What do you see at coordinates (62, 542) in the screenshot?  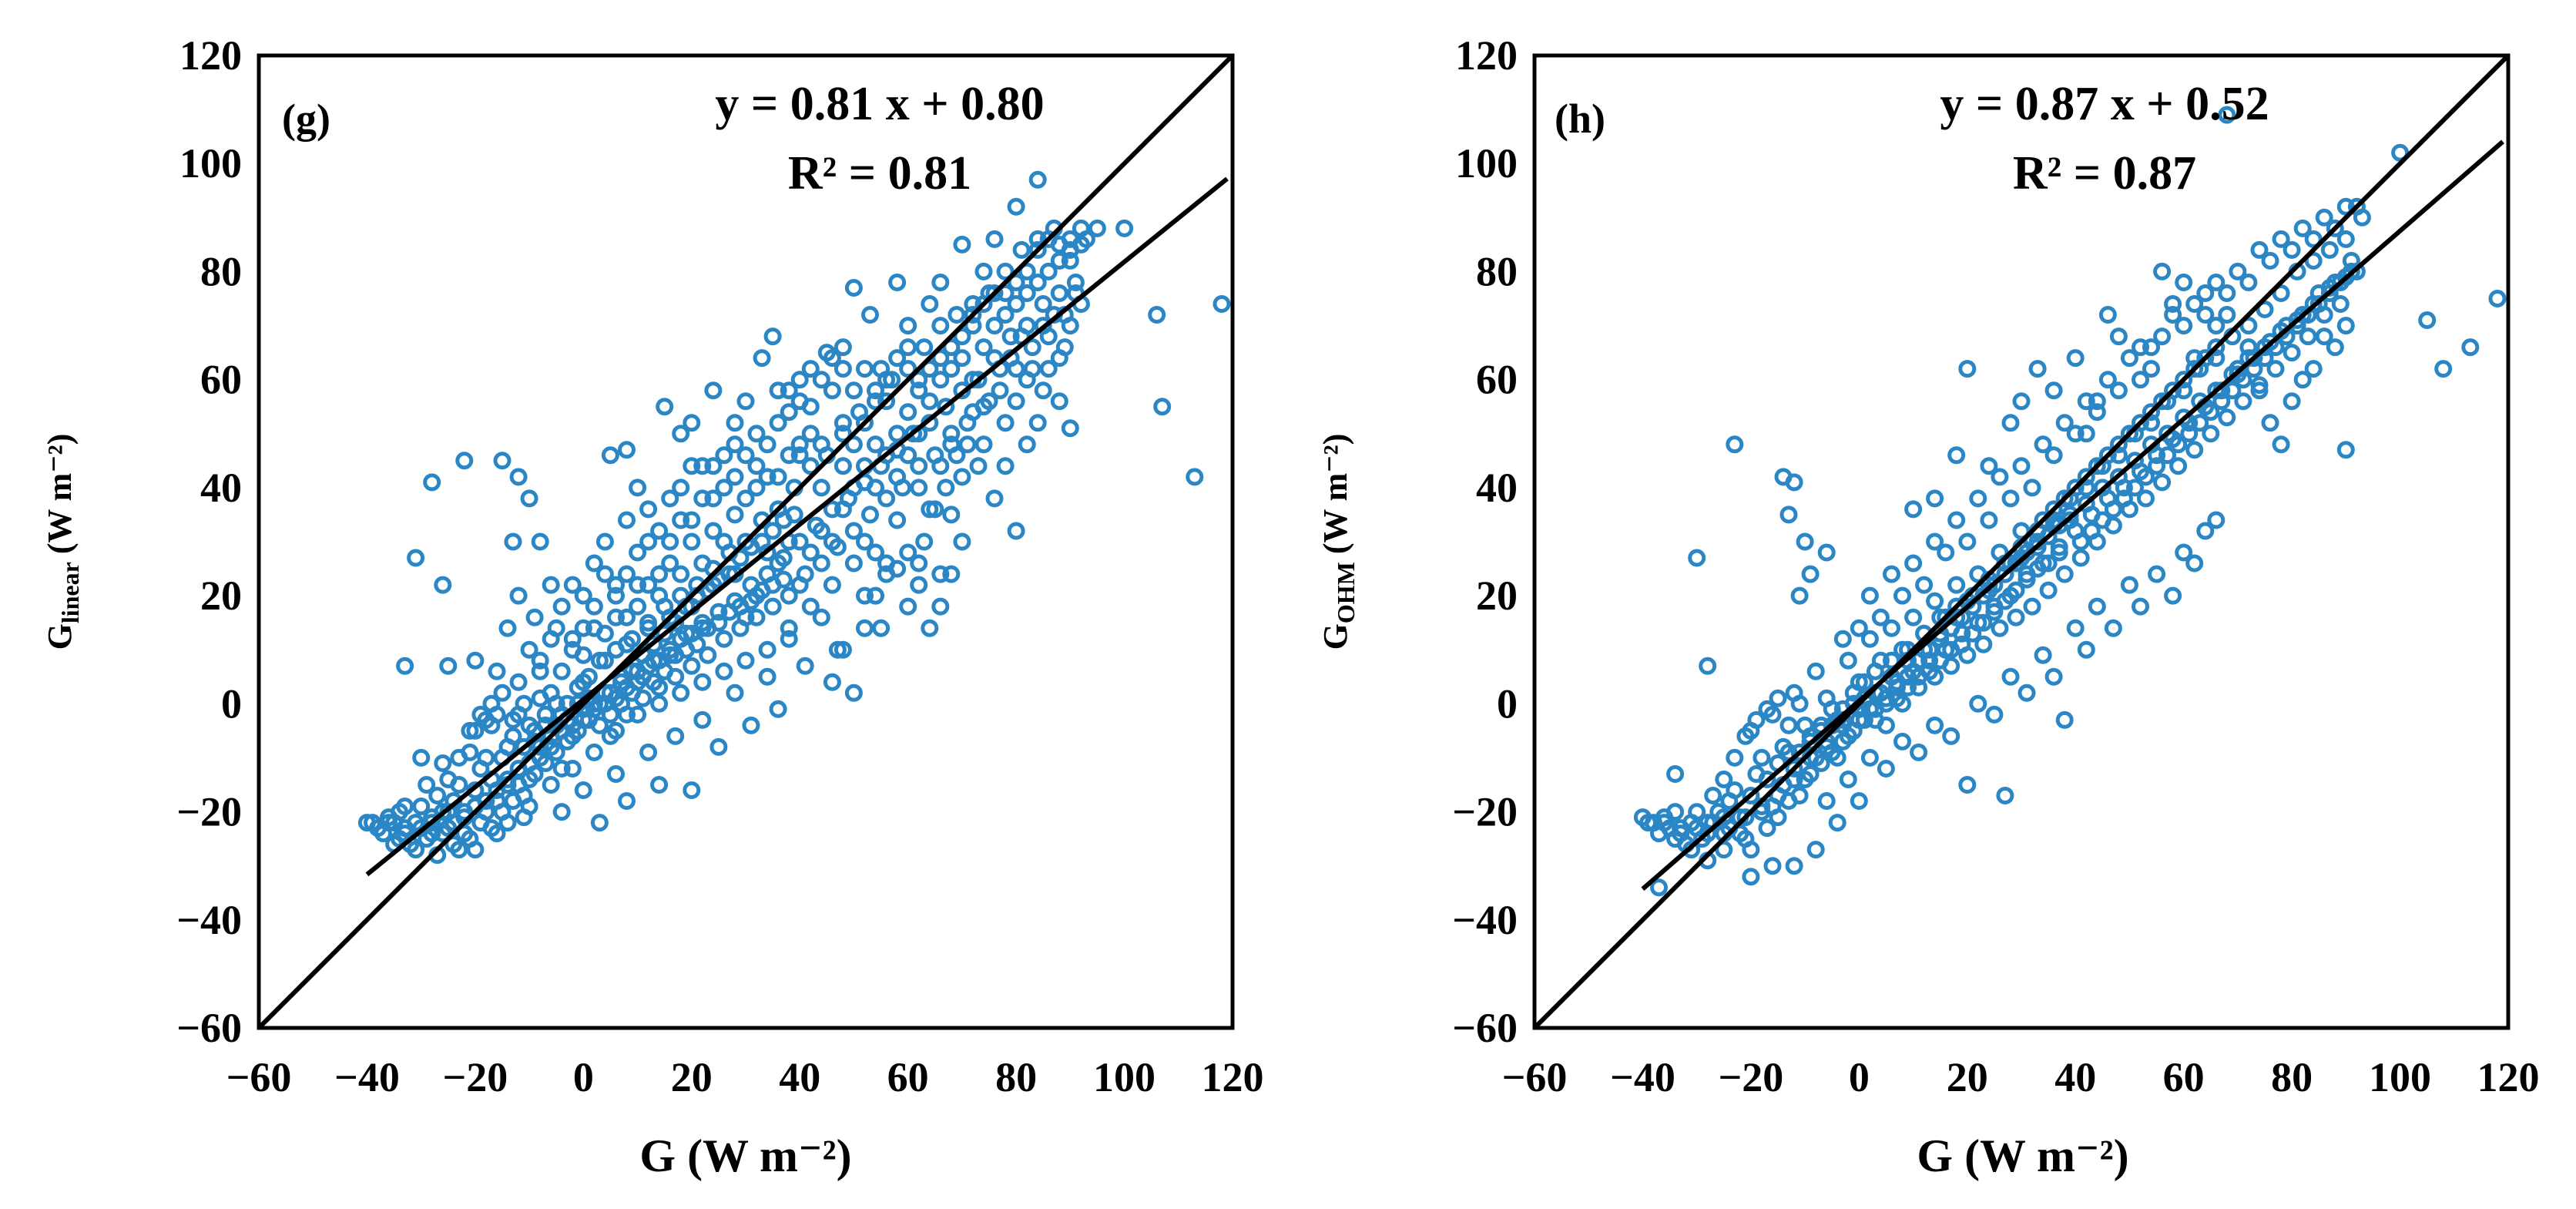 I see `y-axis-title: Glinear (W m⁻²)` at bounding box center [62, 542].